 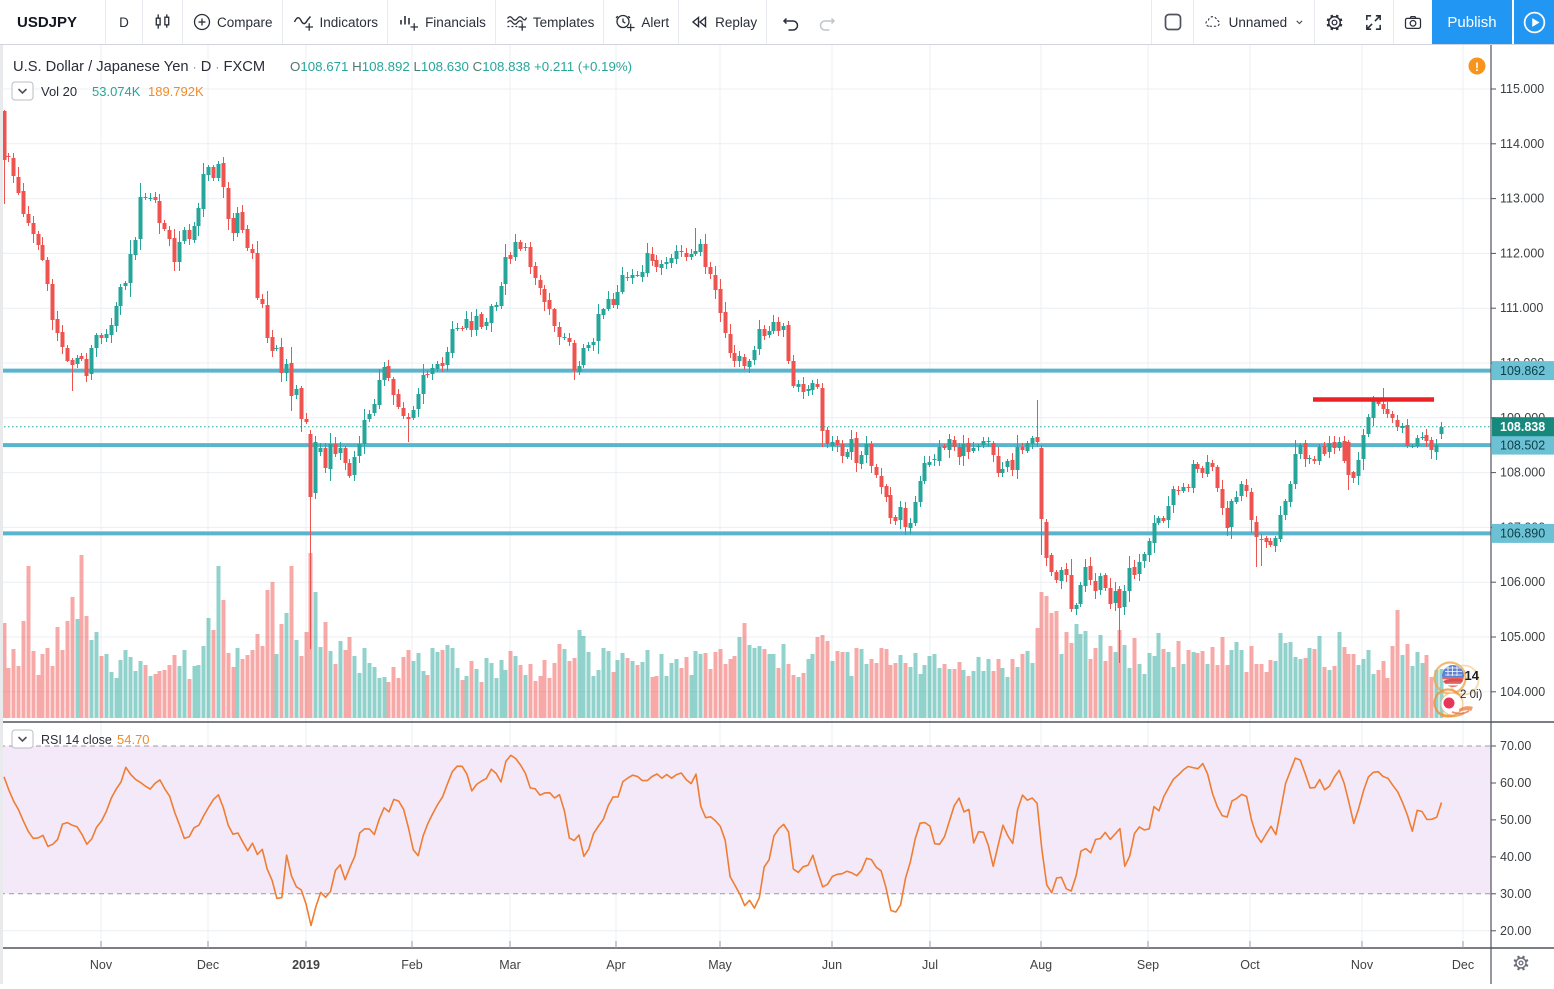 I want to click on svg-text: 14, so click(x=1472, y=675).